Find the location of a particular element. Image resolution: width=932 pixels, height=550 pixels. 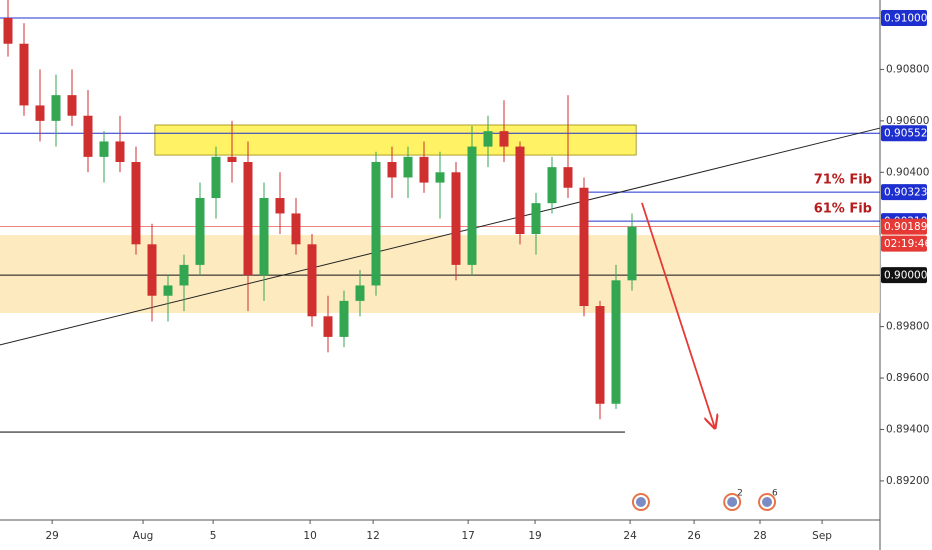

fib-label: 61% Fib is located at coordinates (843, 209).